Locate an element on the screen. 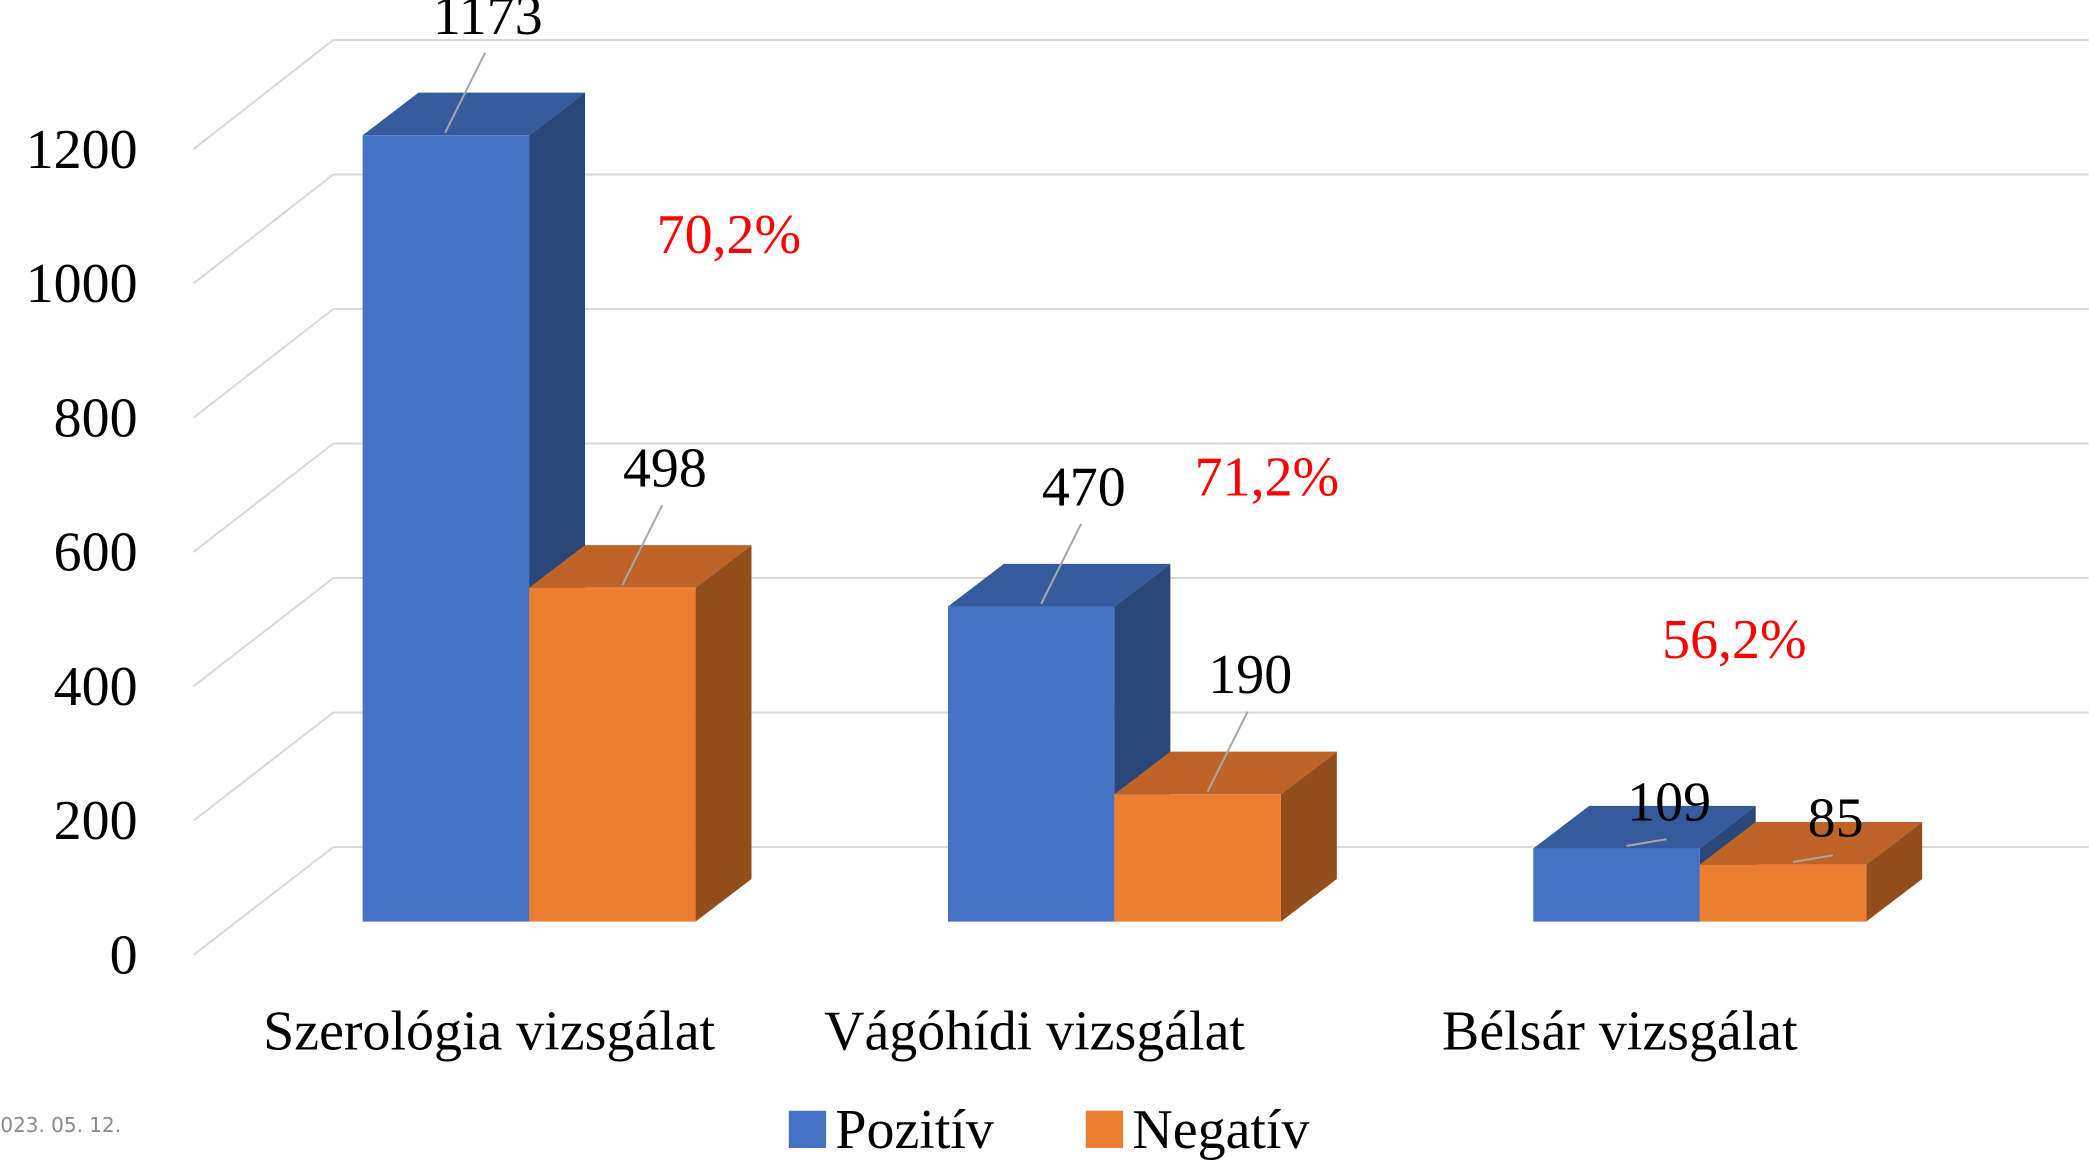  footer-date: 023. 05. 12. is located at coordinates (60, 1125).